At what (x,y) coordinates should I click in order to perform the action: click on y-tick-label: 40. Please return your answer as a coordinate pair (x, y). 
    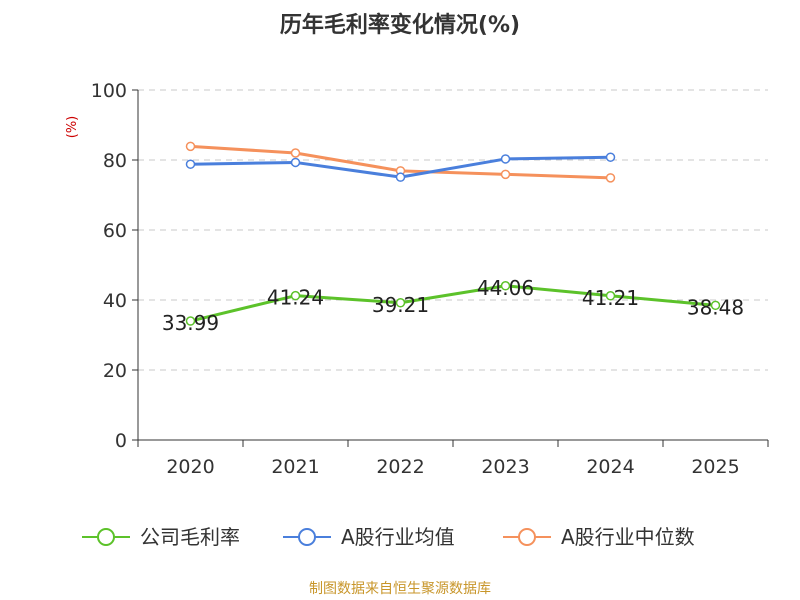
    Looking at the image, I should click on (115, 301).